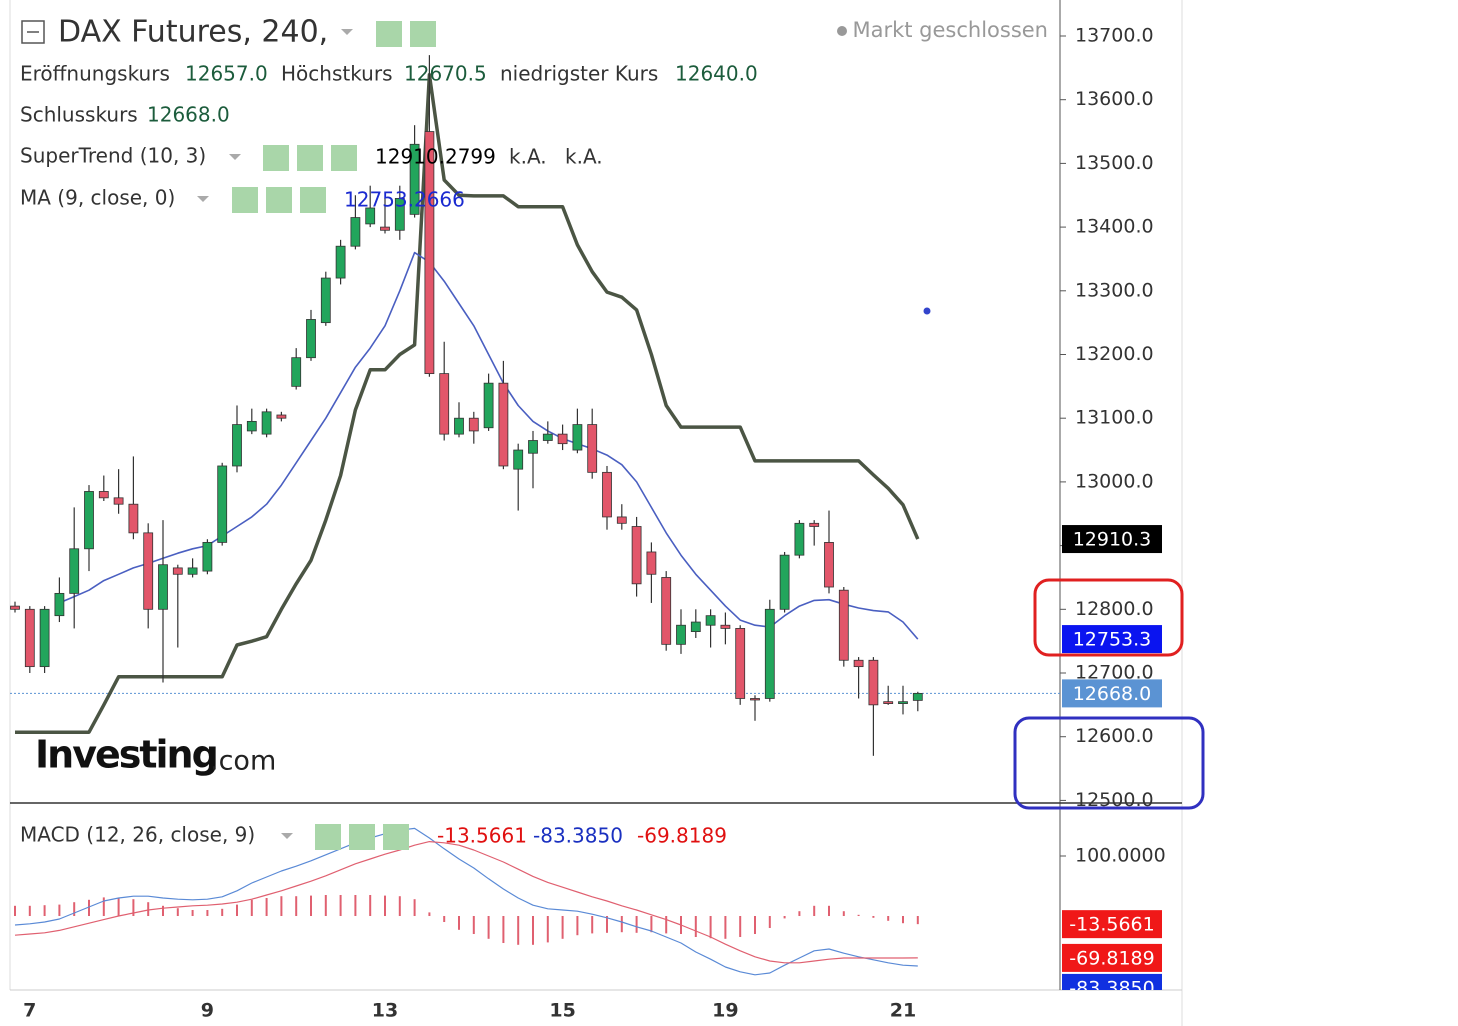 This screenshot has height=1026, width=1458. Describe the element at coordinates (1112, 640) in the screenshot. I see `price-badge-label: 12753.3` at that location.